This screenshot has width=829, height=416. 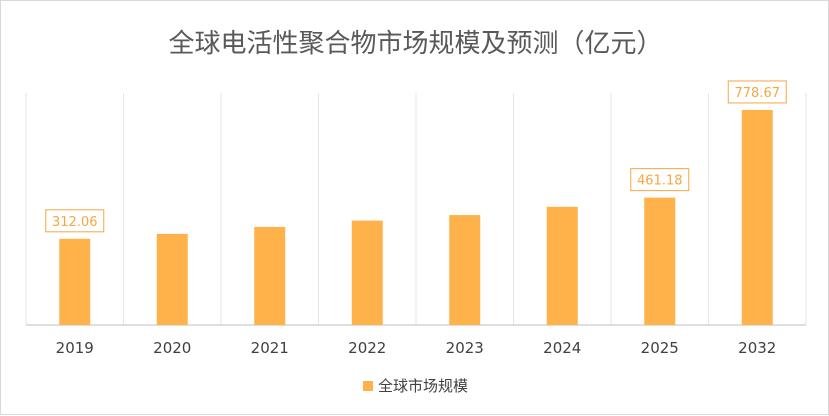 I want to click on x-tick-label: 2024, so click(x=562, y=348).